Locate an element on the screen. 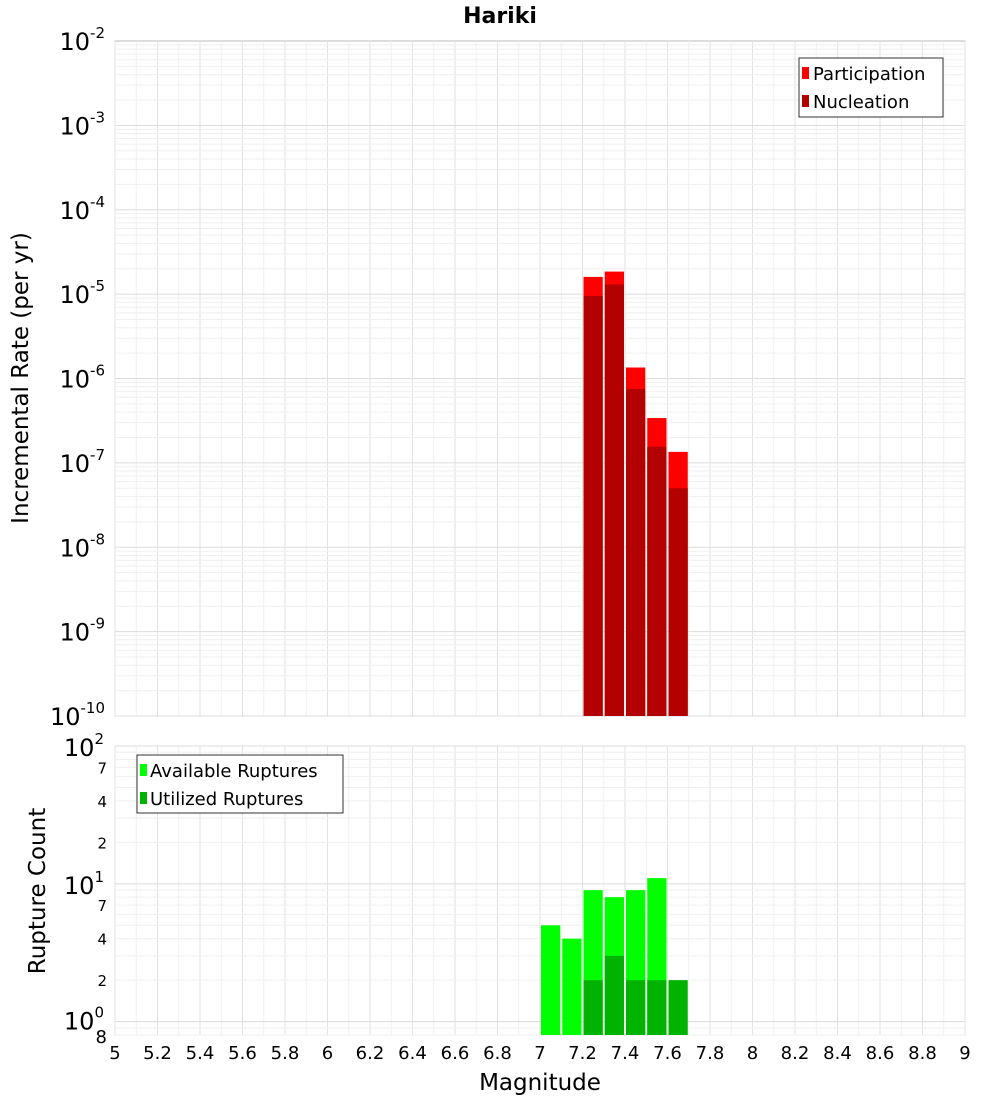 The image size is (1000, 1100). x-tick-label: 8 is located at coordinates (752, 1053).